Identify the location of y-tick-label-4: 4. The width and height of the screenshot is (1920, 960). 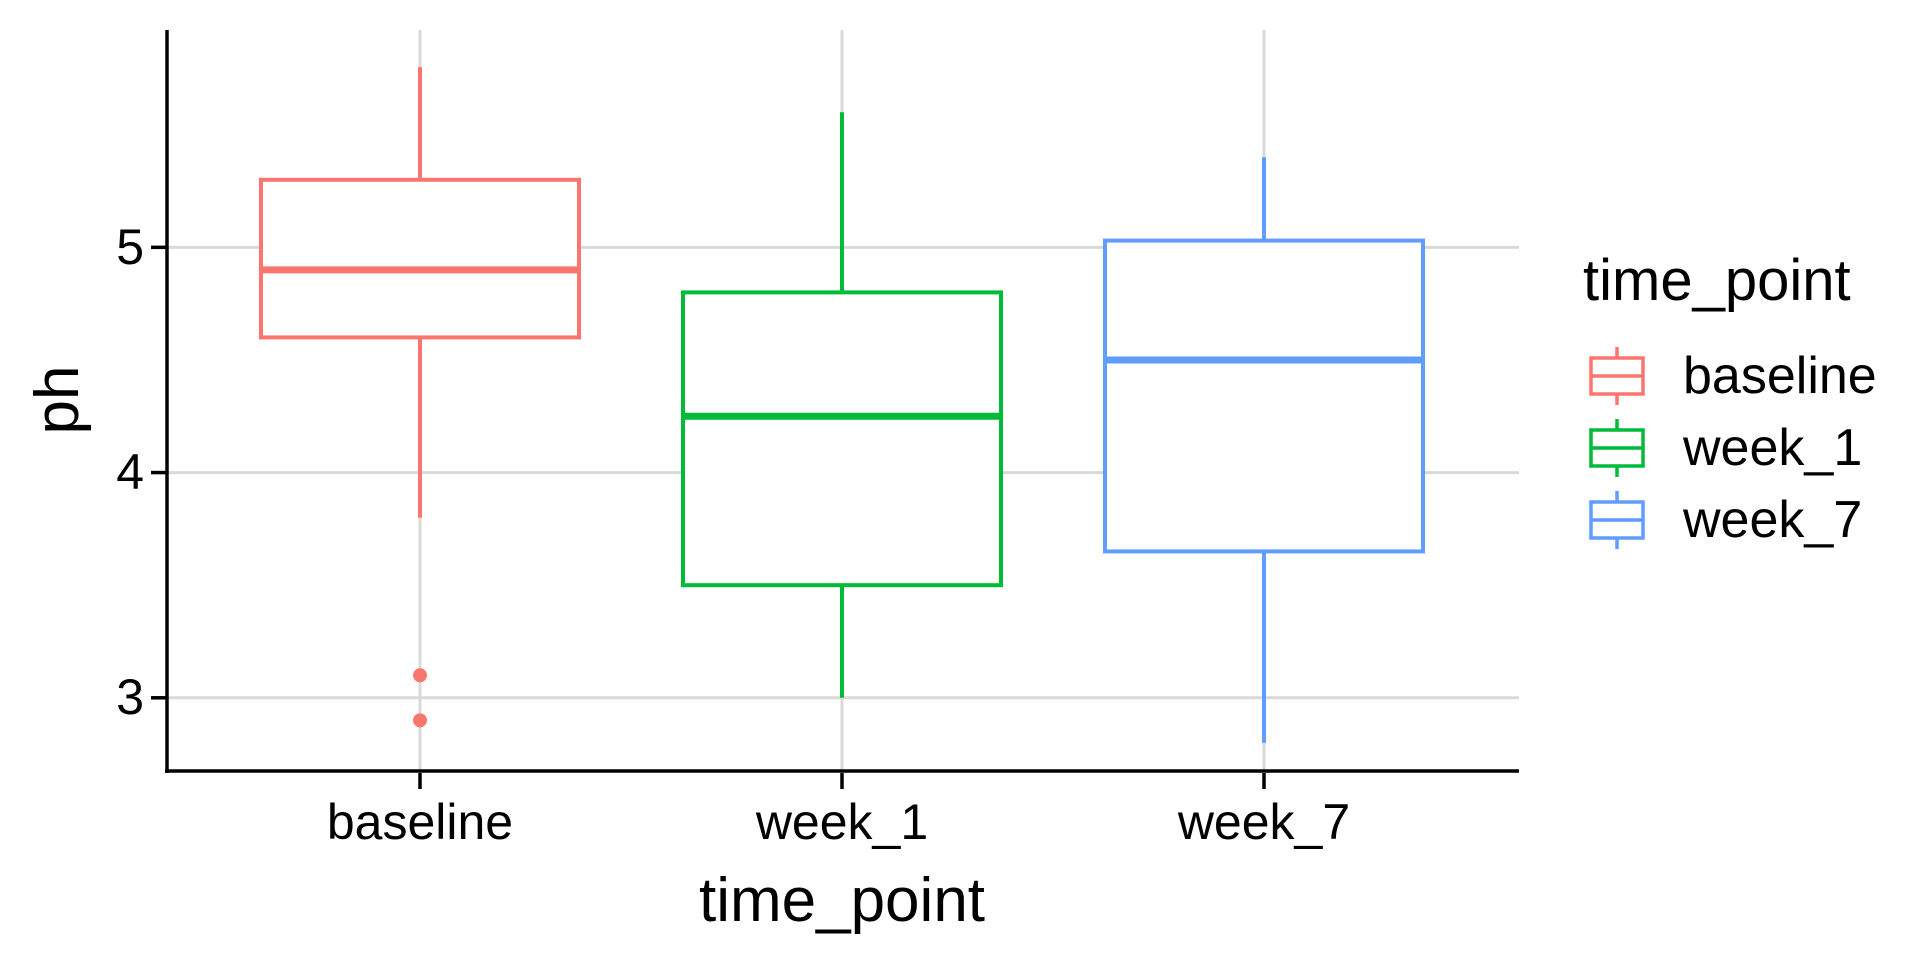
(130, 472).